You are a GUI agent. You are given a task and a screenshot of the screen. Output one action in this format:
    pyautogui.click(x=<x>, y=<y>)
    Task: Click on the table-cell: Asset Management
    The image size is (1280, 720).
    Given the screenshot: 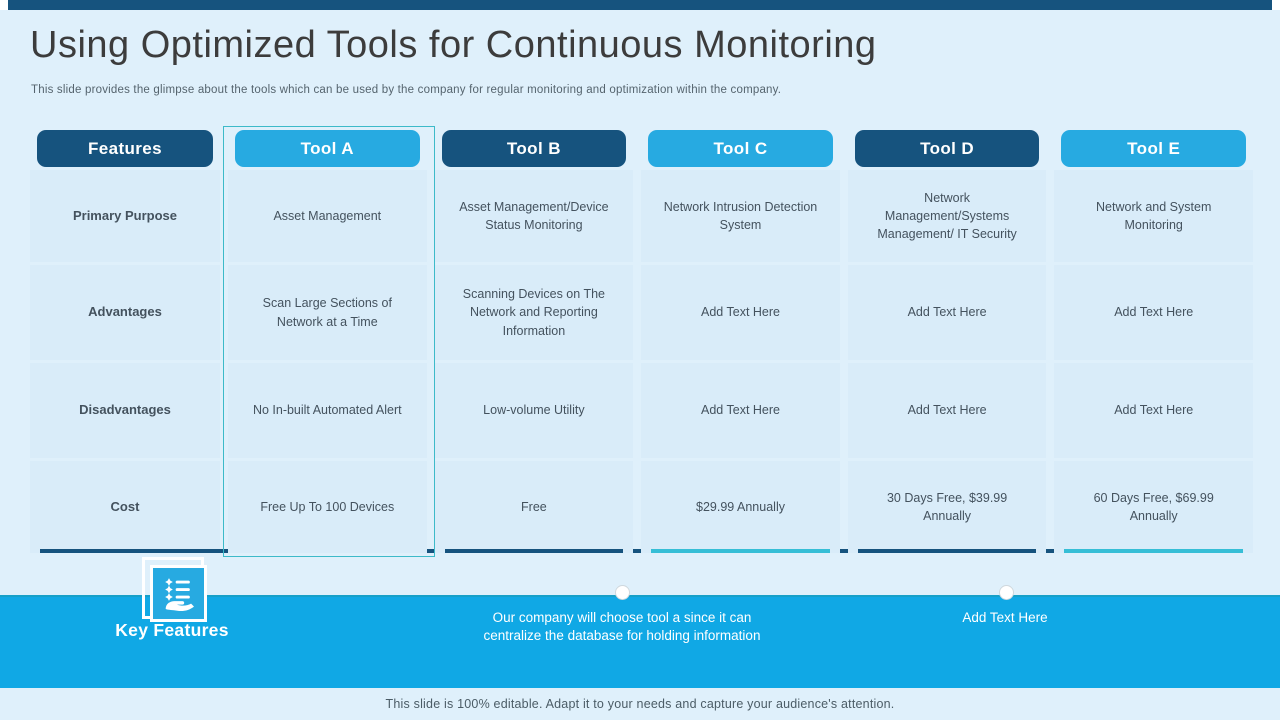 What is the action you would take?
    pyautogui.click(x=327, y=216)
    